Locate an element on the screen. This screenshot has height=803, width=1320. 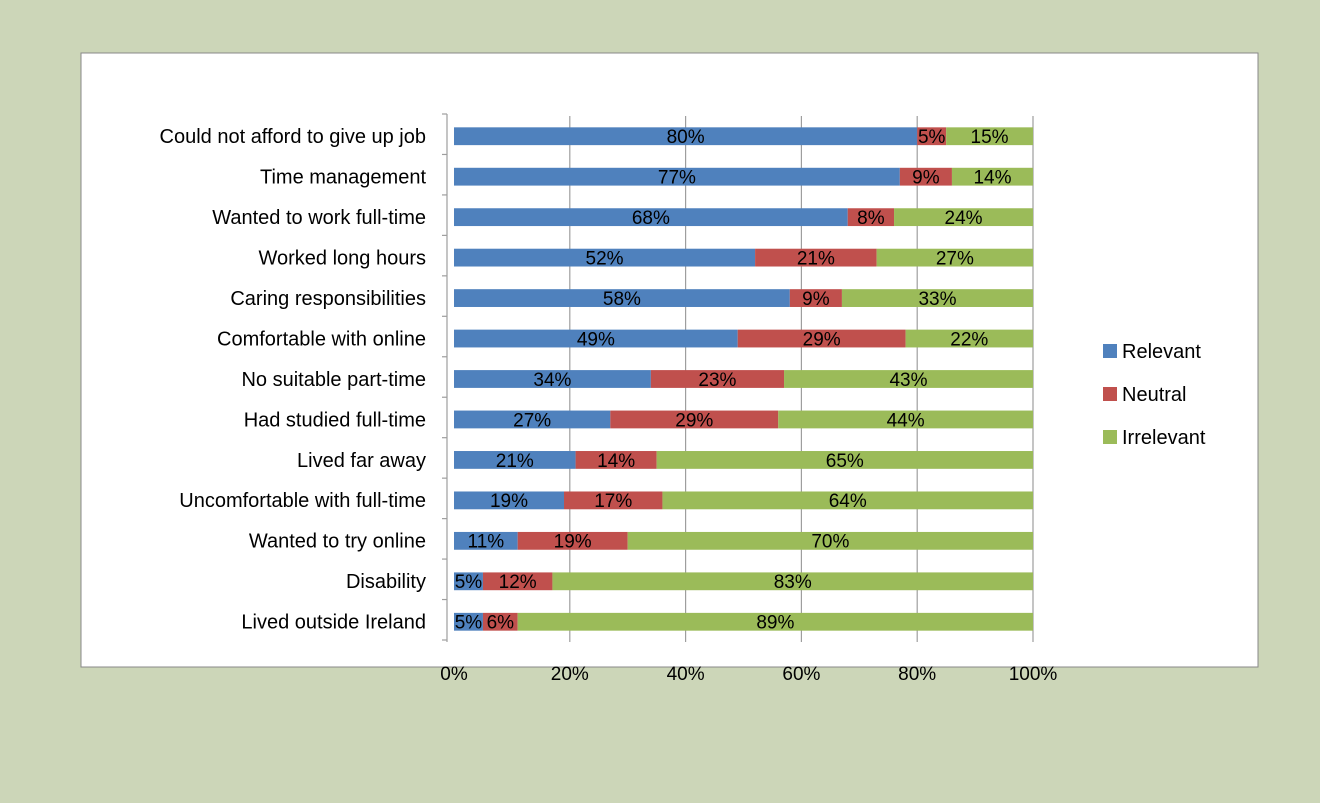
category-label: Wanted to work full-time is located at coordinates (319, 218).